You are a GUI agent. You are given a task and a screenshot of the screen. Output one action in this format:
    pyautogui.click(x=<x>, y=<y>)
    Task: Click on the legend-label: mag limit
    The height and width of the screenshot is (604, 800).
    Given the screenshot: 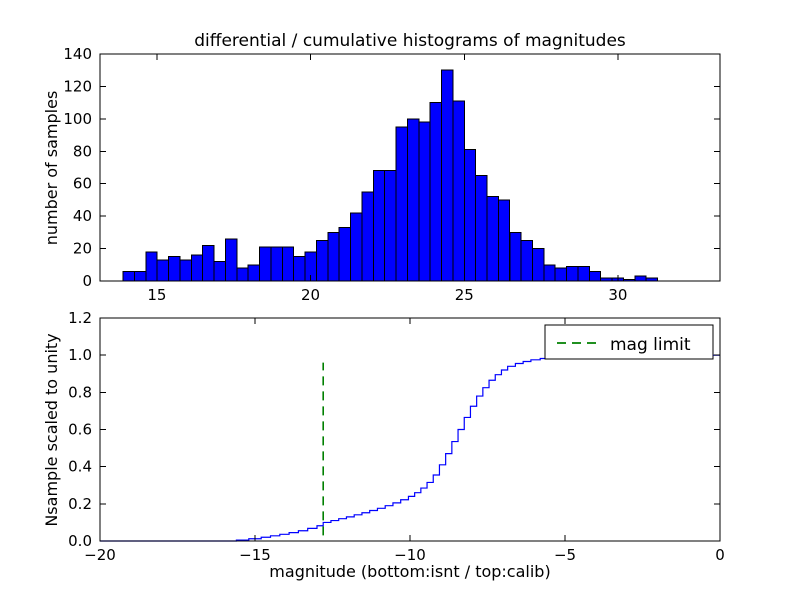 What is the action you would take?
    pyautogui.click(x=650, y=345)
    